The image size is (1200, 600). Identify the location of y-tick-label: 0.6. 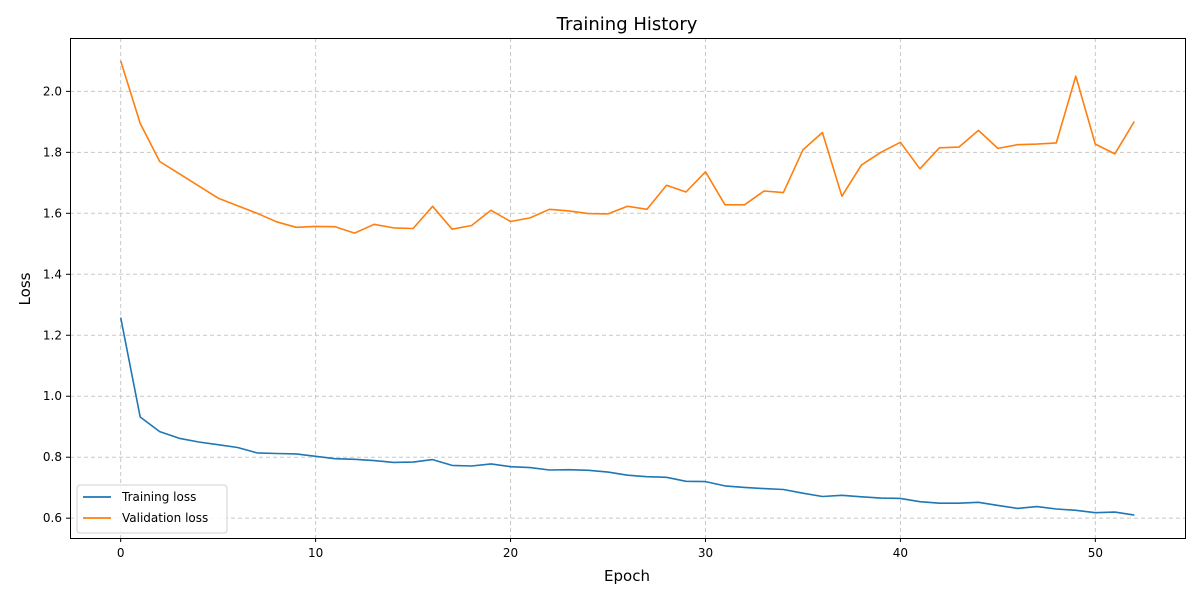
(52, 518).